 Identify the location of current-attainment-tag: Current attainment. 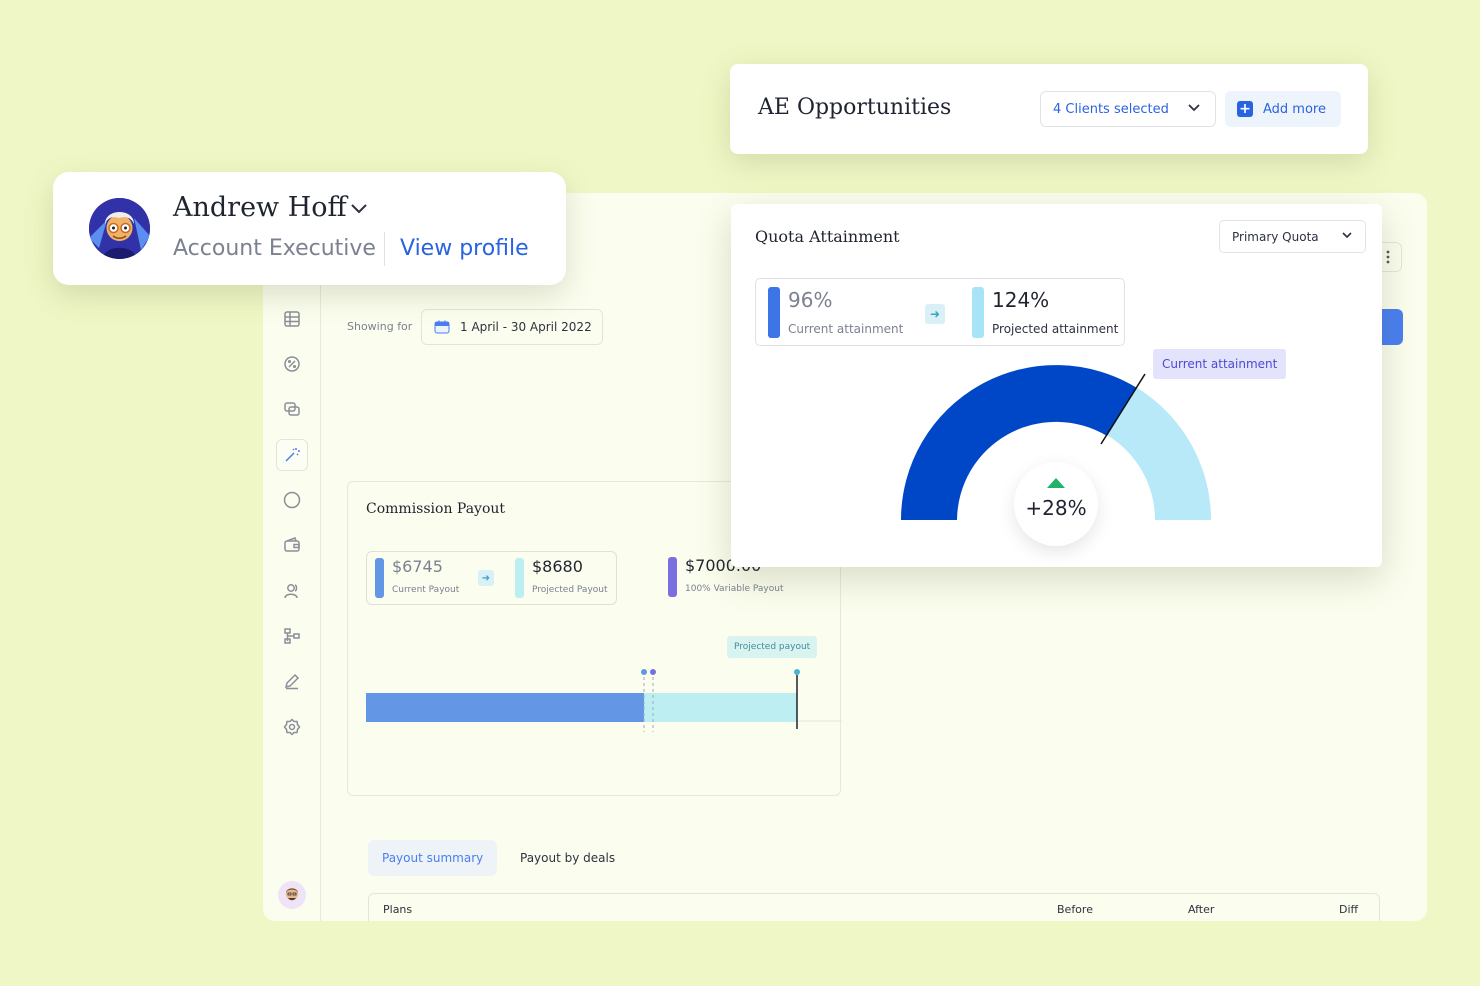
(1220, 364).